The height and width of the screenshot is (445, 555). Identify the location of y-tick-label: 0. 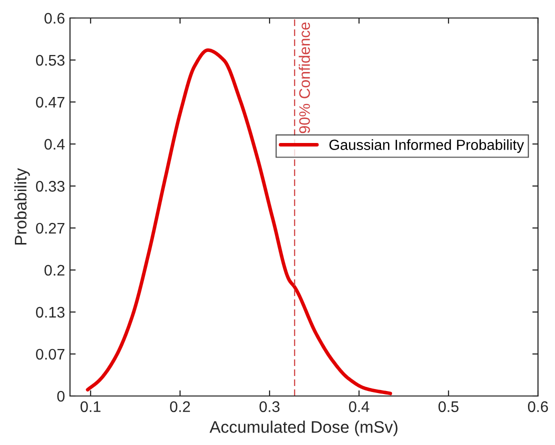
(61, 396).